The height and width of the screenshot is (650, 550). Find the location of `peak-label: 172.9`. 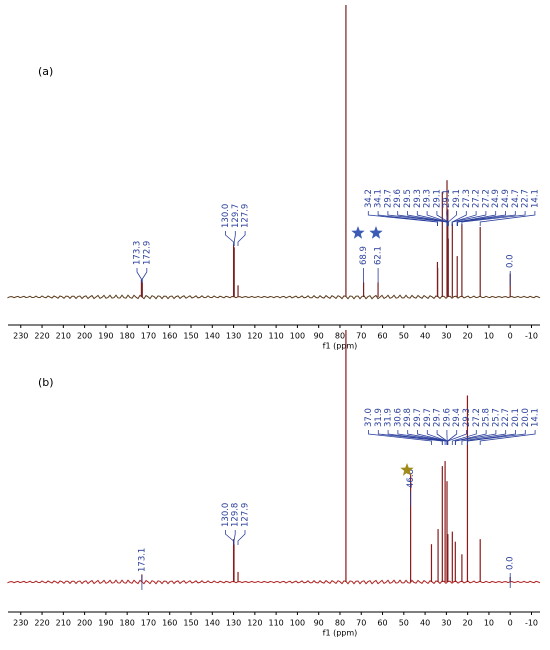

peak-label: 172.9 is located at coordinates (147, 253).